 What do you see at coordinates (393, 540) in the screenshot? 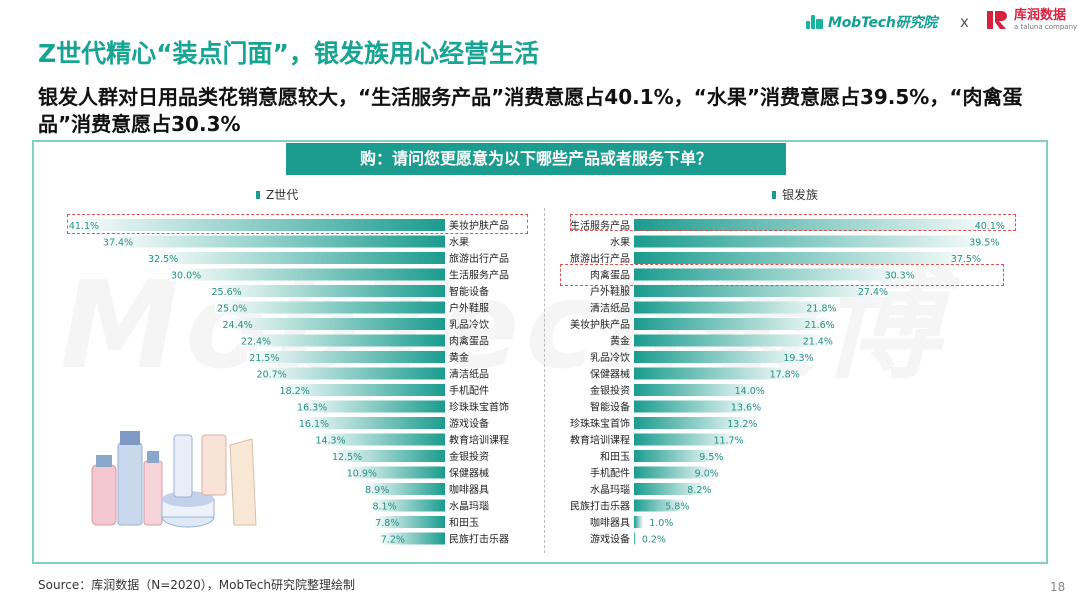
I see `left-value-label: 7.2%` at bounding box center [393, 540].